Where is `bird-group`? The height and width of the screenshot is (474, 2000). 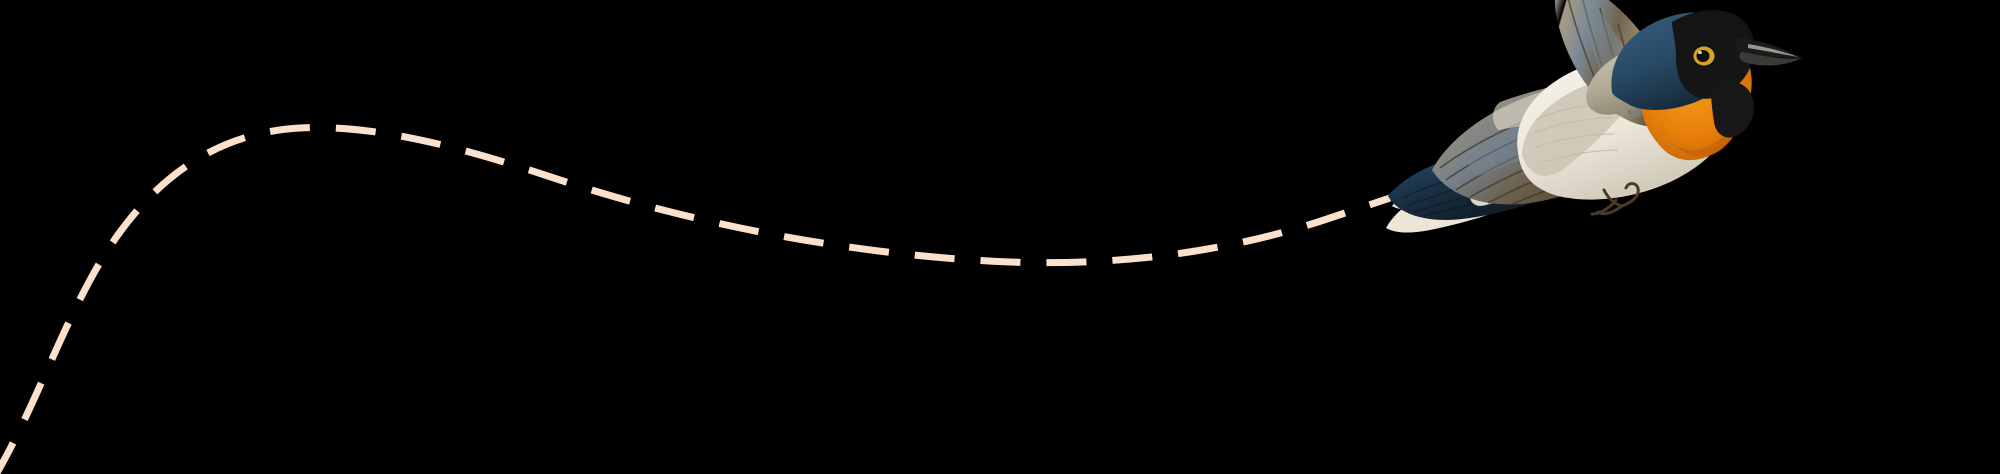 bird-group is located at coordinates (1594, 116).